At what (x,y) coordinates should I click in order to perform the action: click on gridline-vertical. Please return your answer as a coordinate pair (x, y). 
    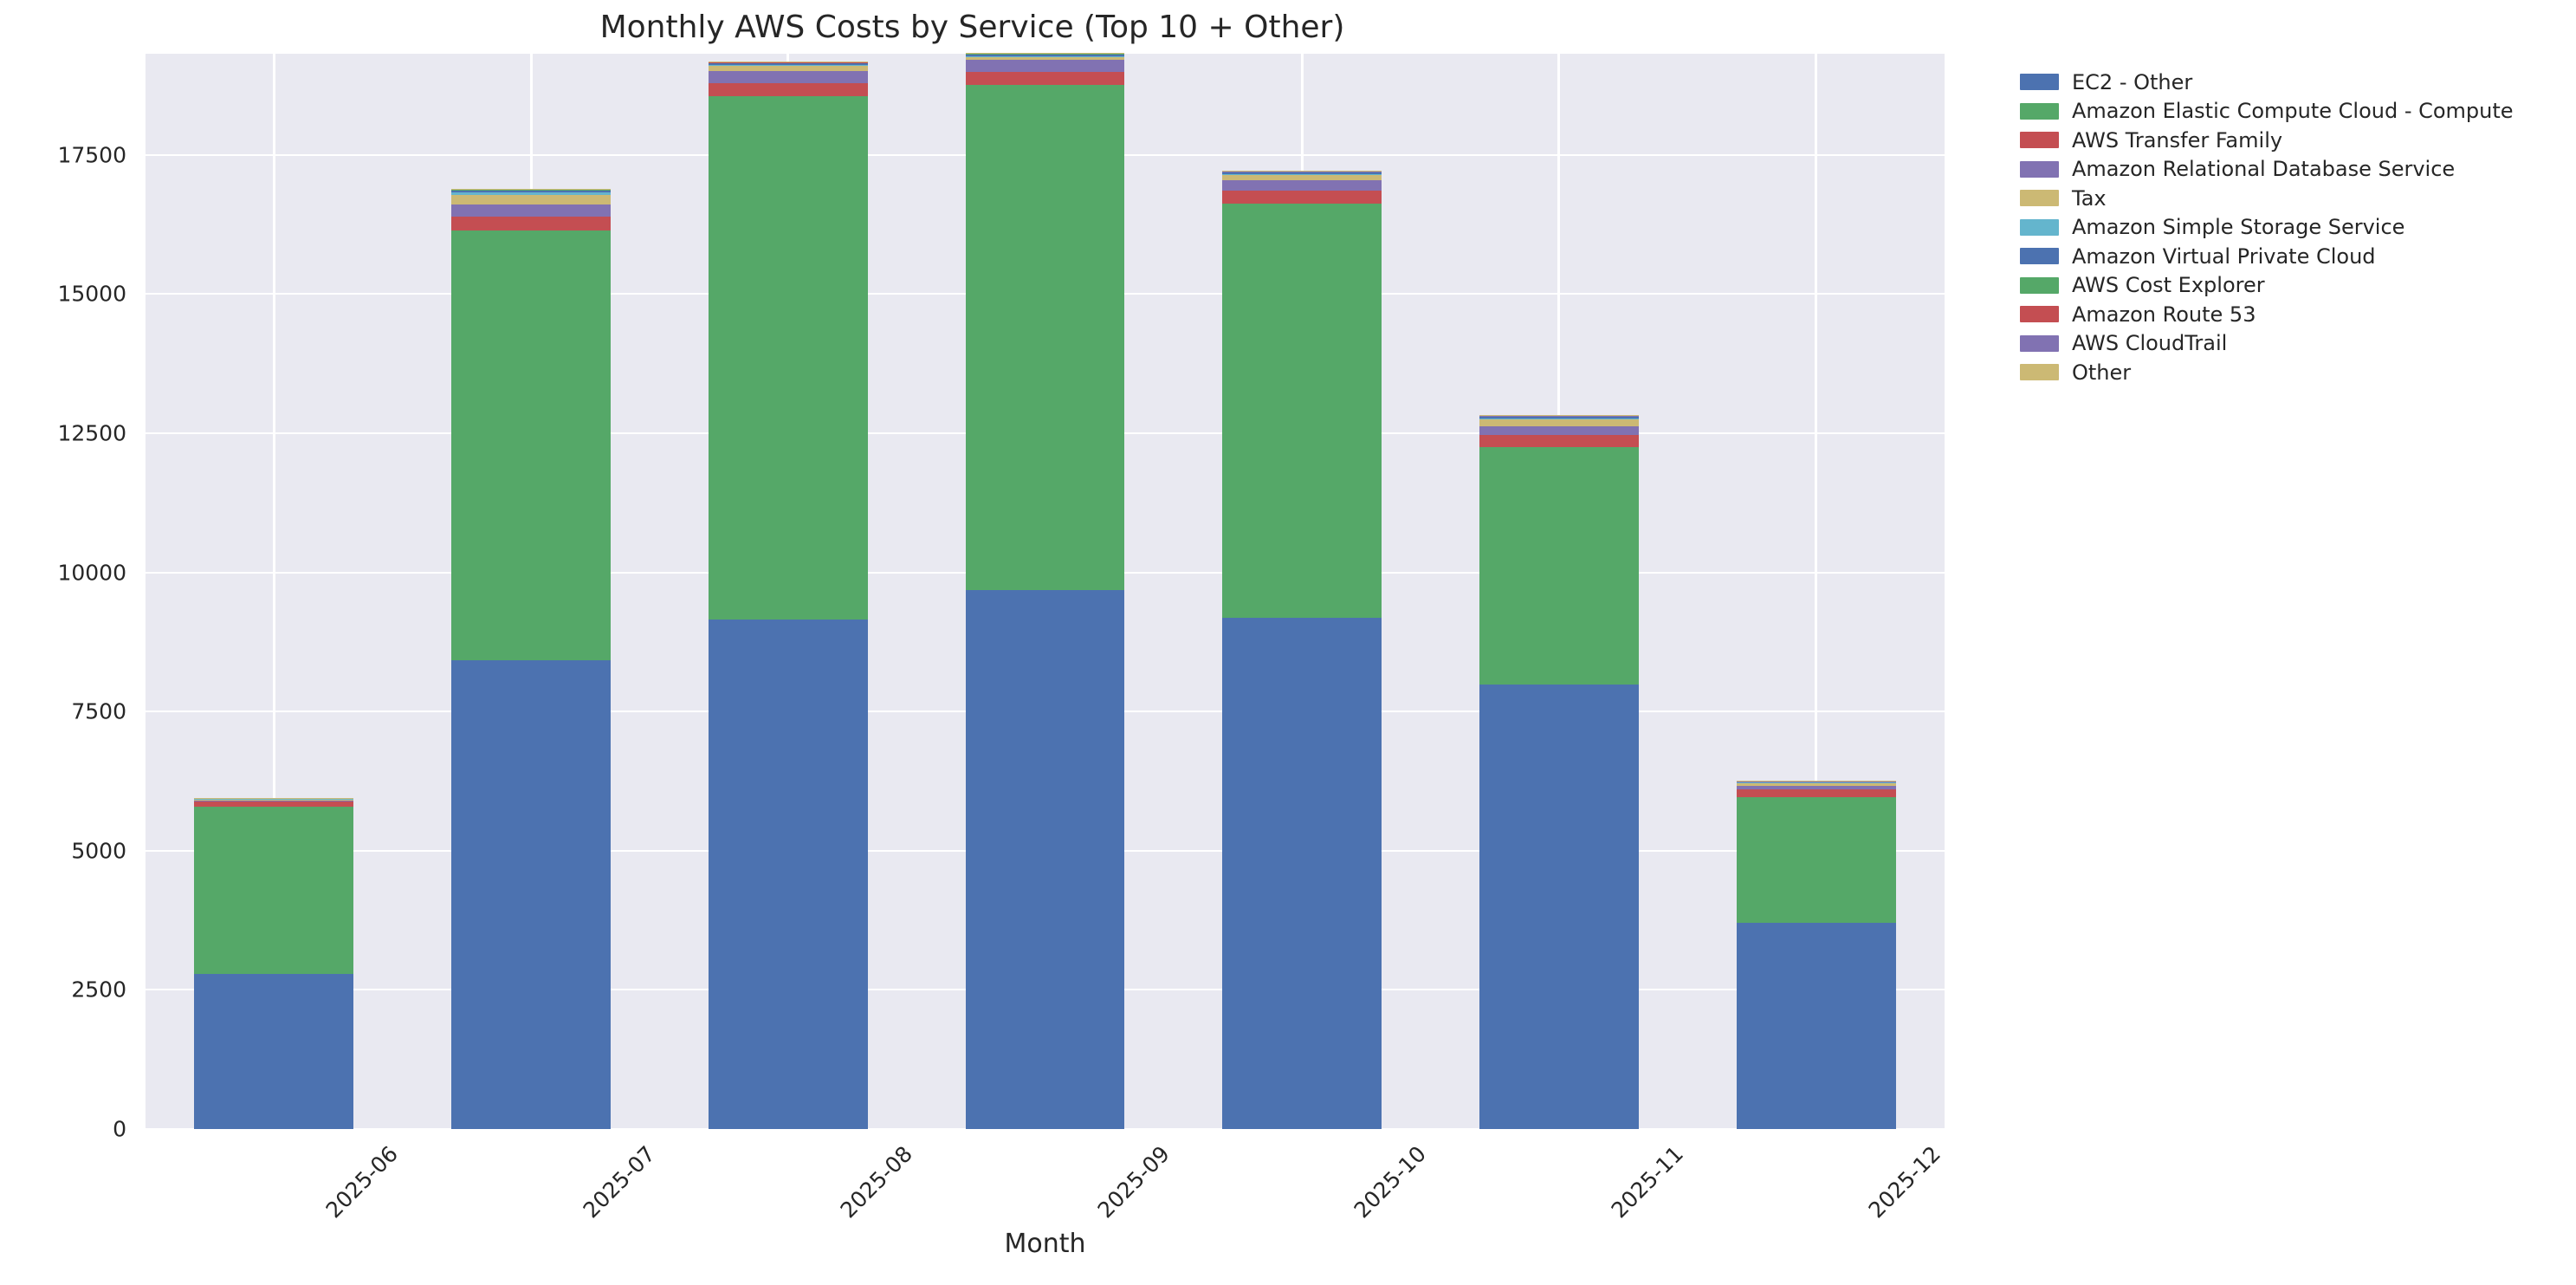
    Looking at the image, I should click on (273, 591).